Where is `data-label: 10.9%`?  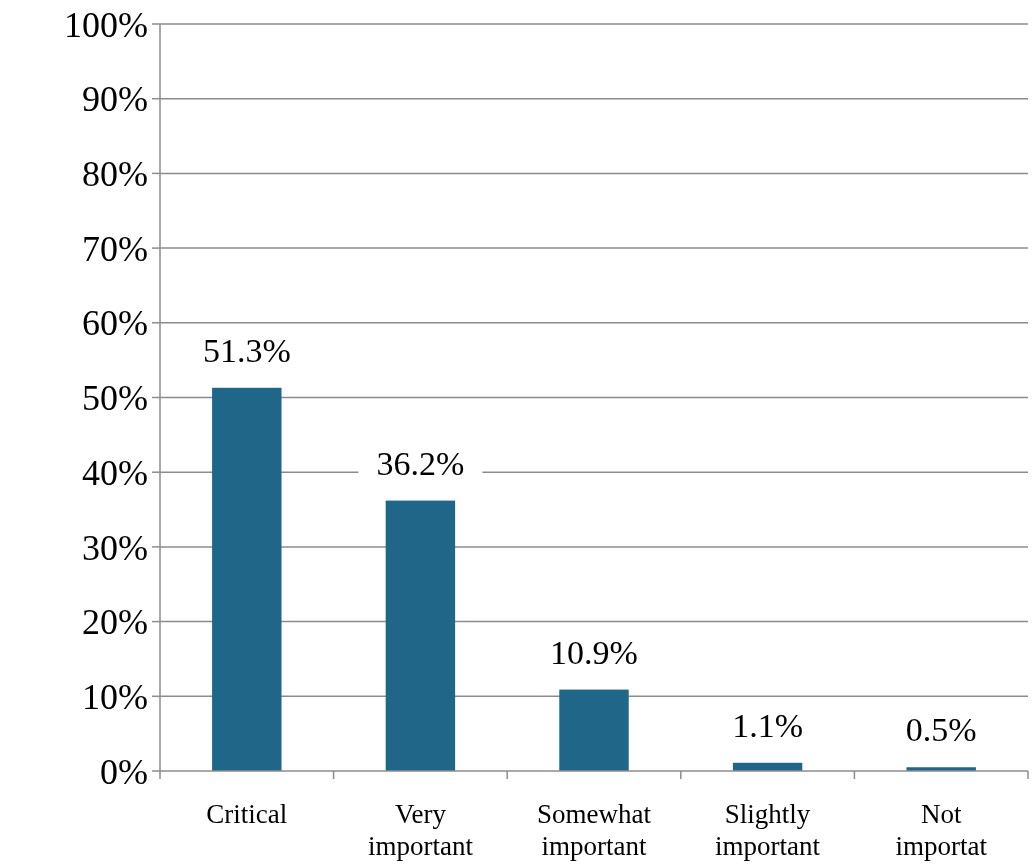
data-label: 10.9% is located at coordinates (594, 652).